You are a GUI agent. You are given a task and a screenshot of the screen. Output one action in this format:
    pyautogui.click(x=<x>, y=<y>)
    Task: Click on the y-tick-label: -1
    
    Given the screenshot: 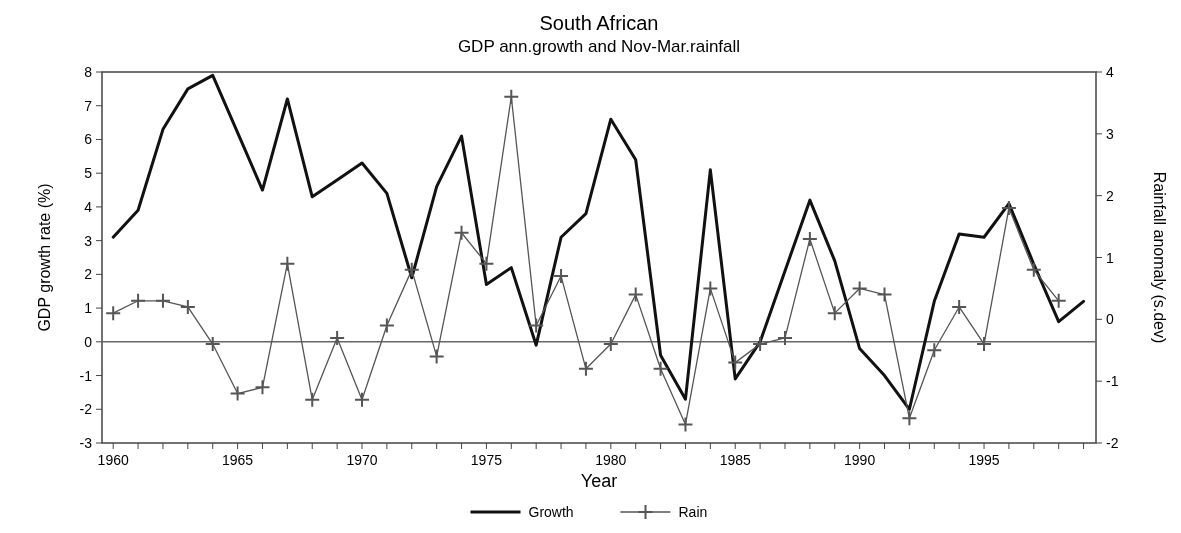 What is the action you would take?
    pyautogui.click(x=86, y=375)
    